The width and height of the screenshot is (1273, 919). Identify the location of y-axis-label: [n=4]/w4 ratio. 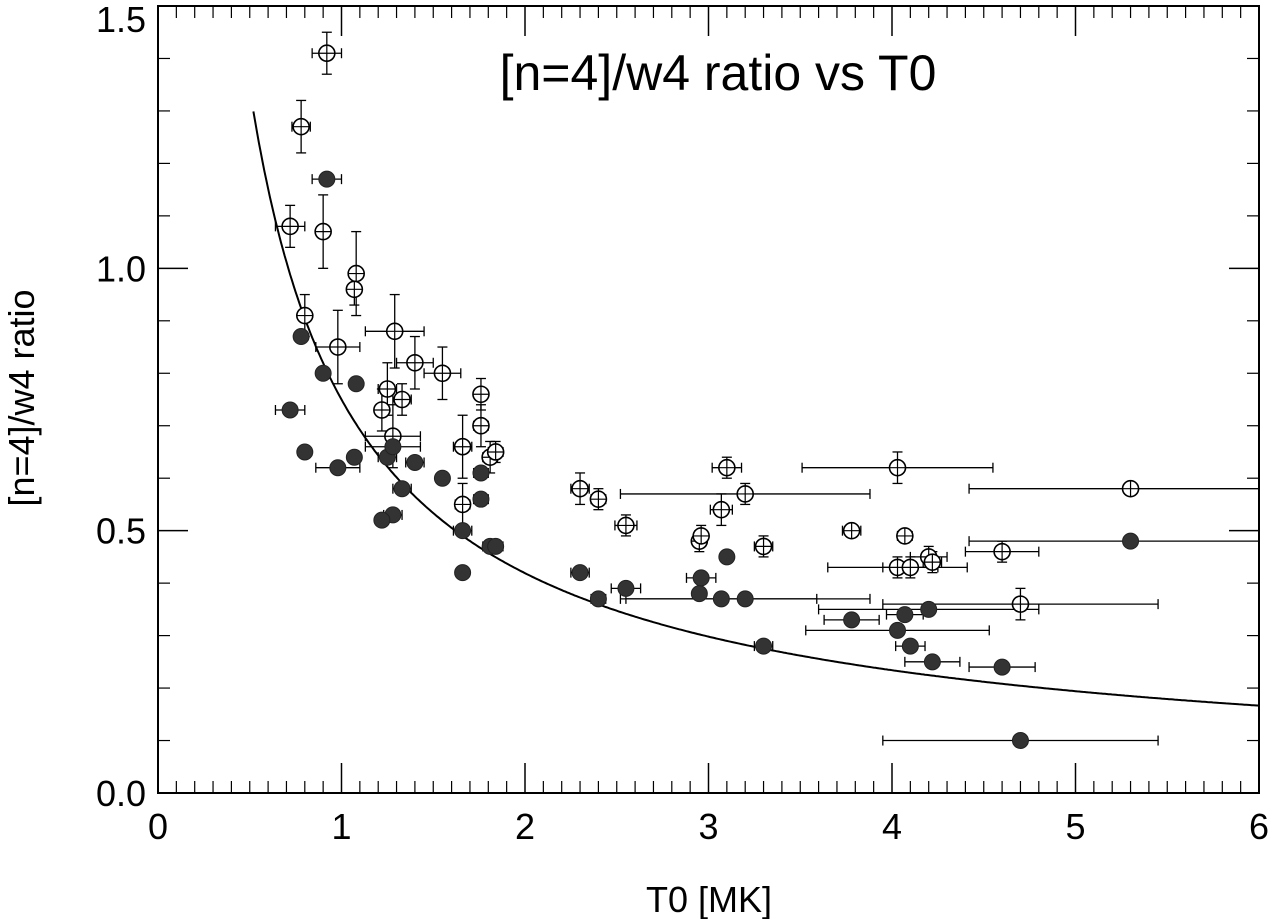
(21, 397).